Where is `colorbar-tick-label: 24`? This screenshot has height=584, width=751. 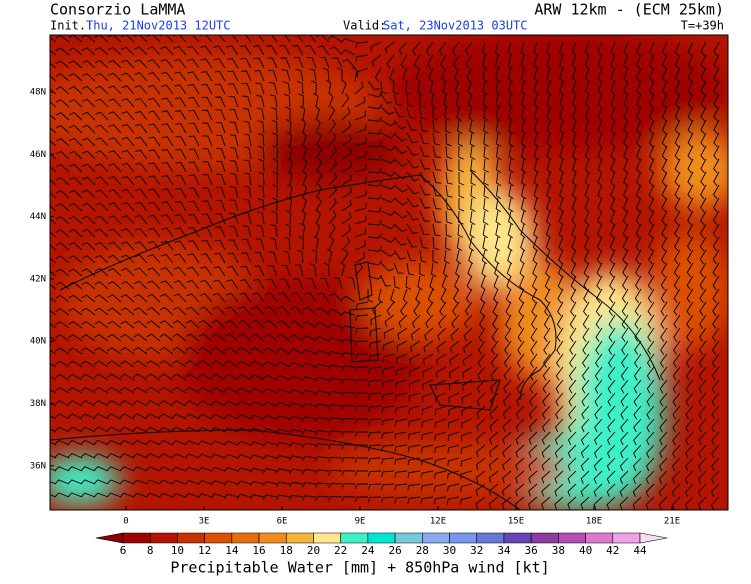 colorbar-tick-label: 24 is located at coordinates (368, 550).